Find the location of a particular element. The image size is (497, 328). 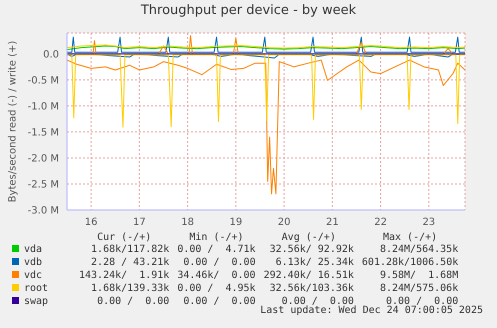

x-tick-label: 23 is located at coordinates (429, 222).